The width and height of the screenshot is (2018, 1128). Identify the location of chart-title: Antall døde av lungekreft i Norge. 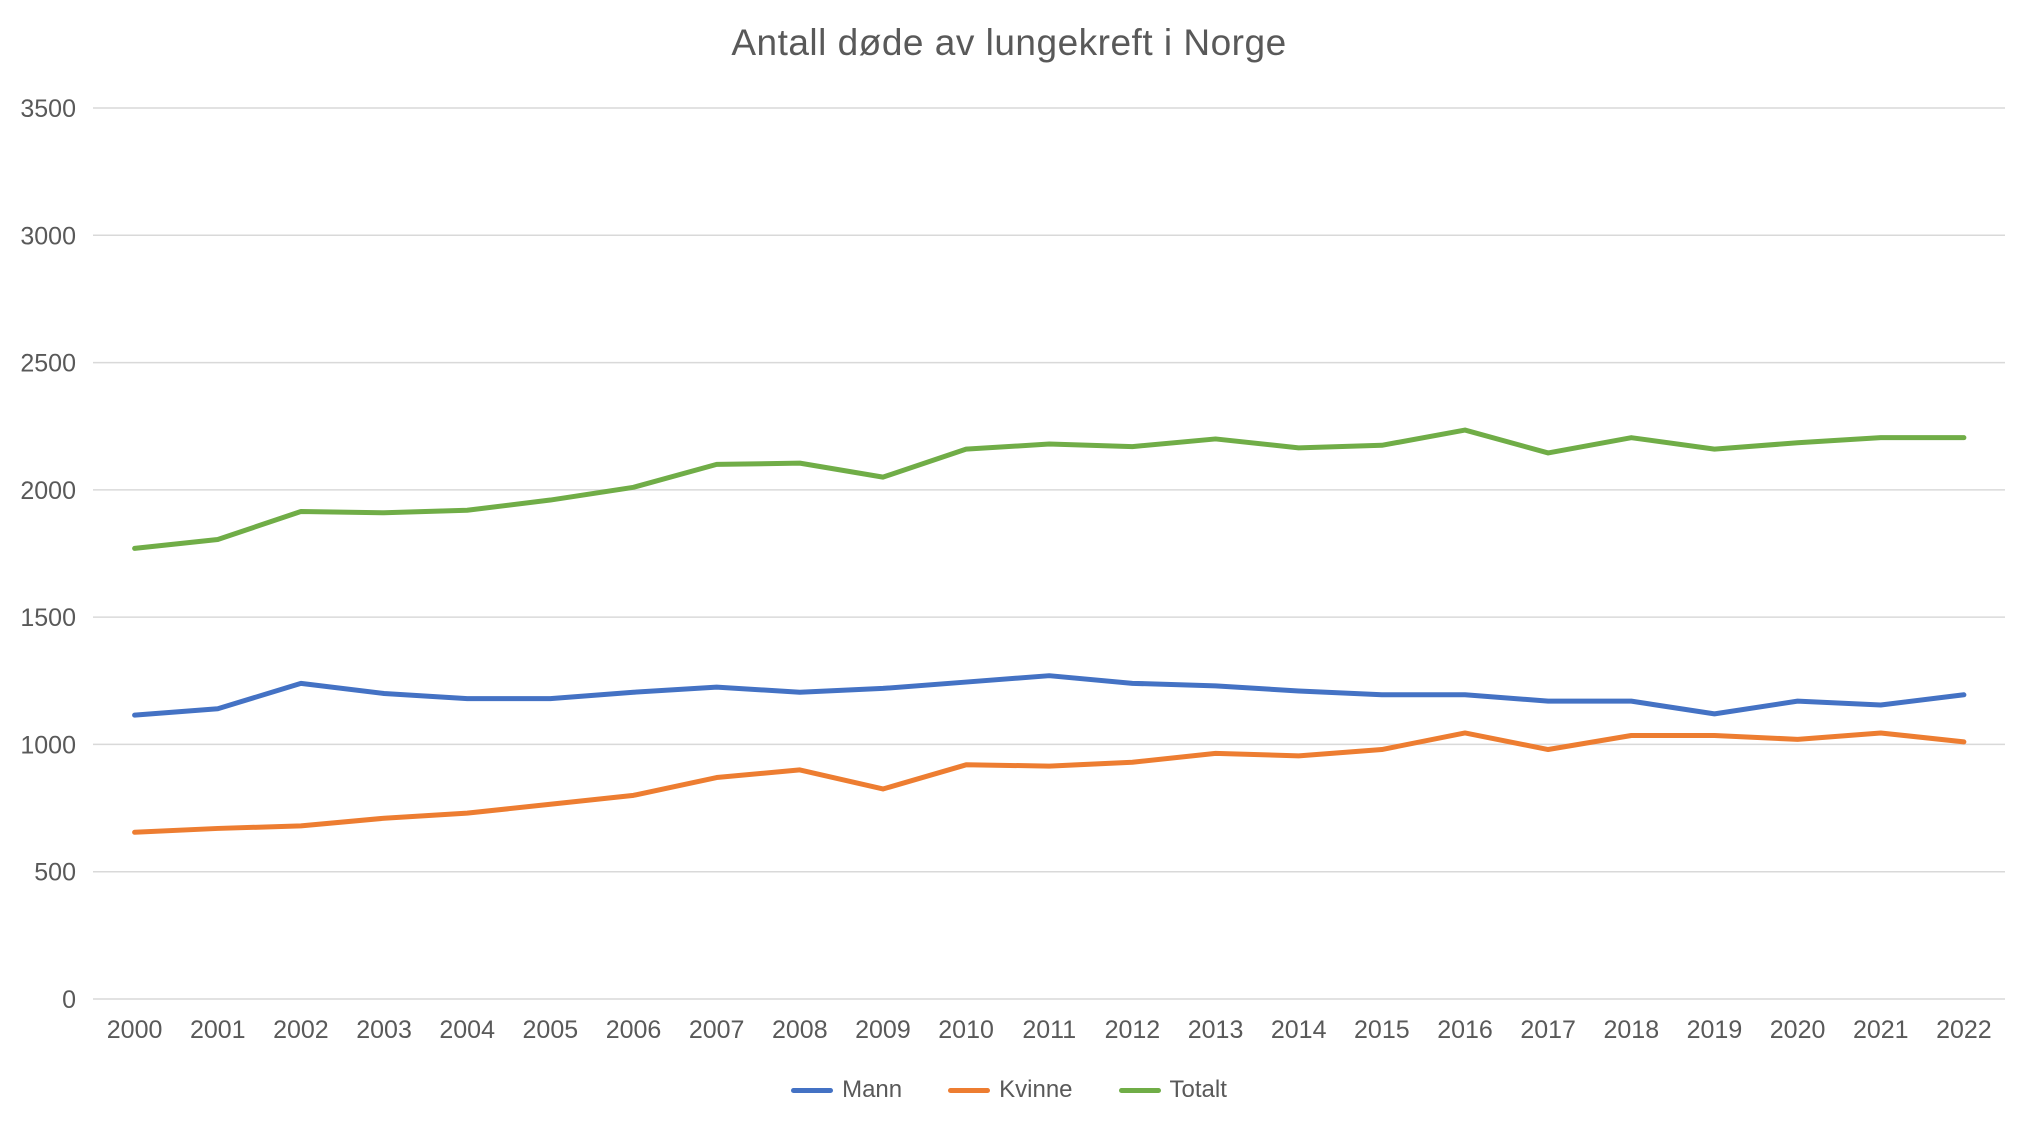
(1009, 42).